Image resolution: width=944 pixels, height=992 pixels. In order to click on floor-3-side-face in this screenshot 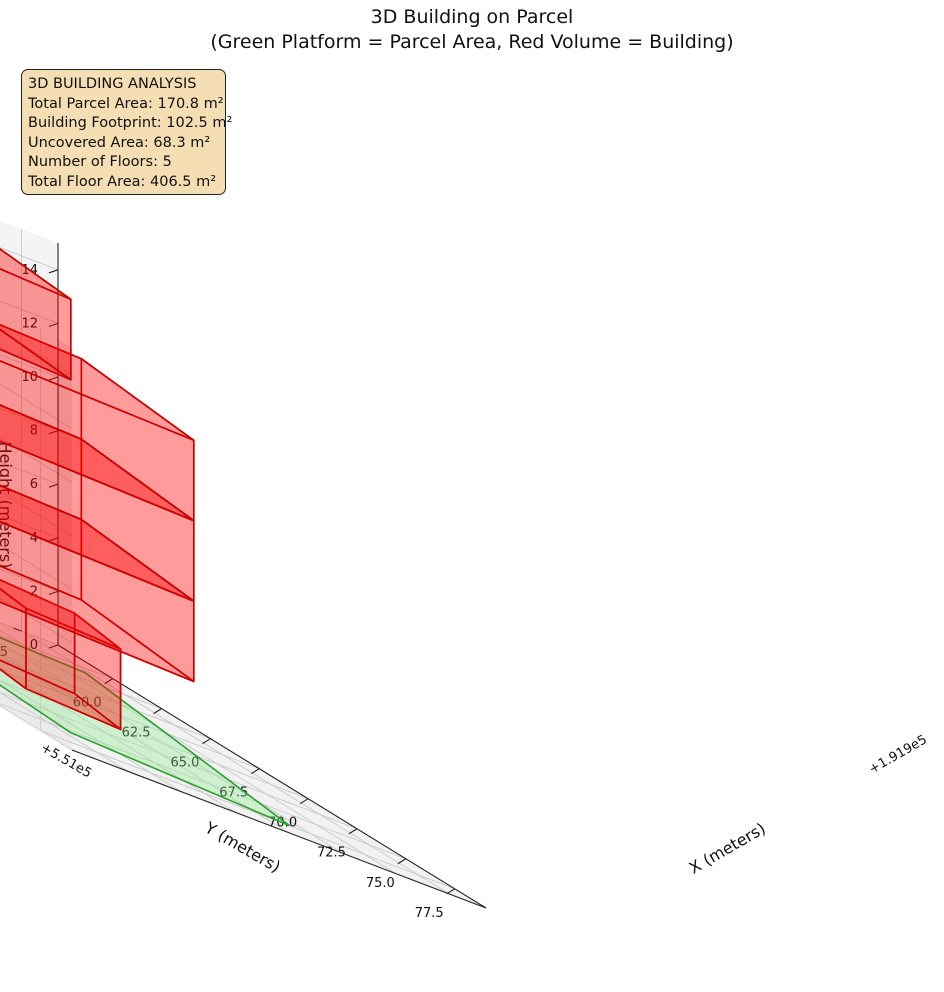, I will do `click(41, 462)`.